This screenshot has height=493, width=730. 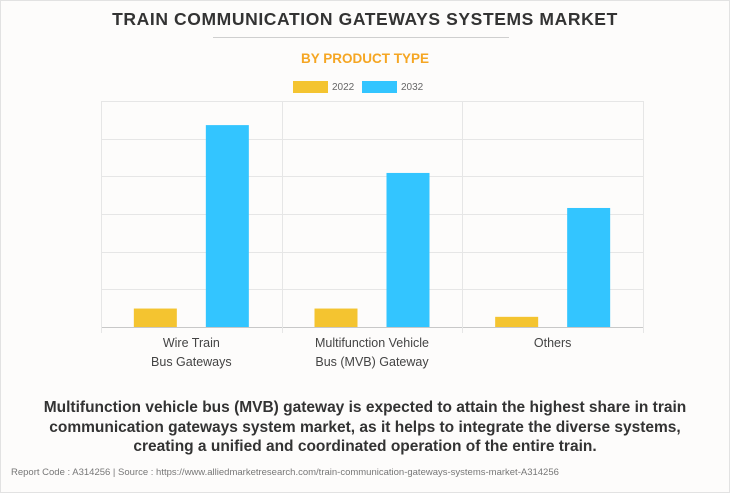 I want to click on x-tick-label-line: Wire Train, so click(x=191, y=343).